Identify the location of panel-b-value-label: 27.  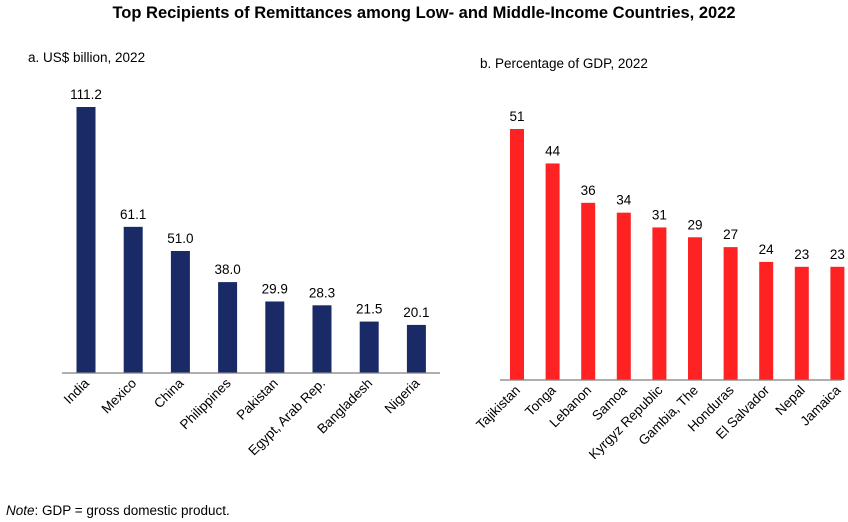
(730, 234).